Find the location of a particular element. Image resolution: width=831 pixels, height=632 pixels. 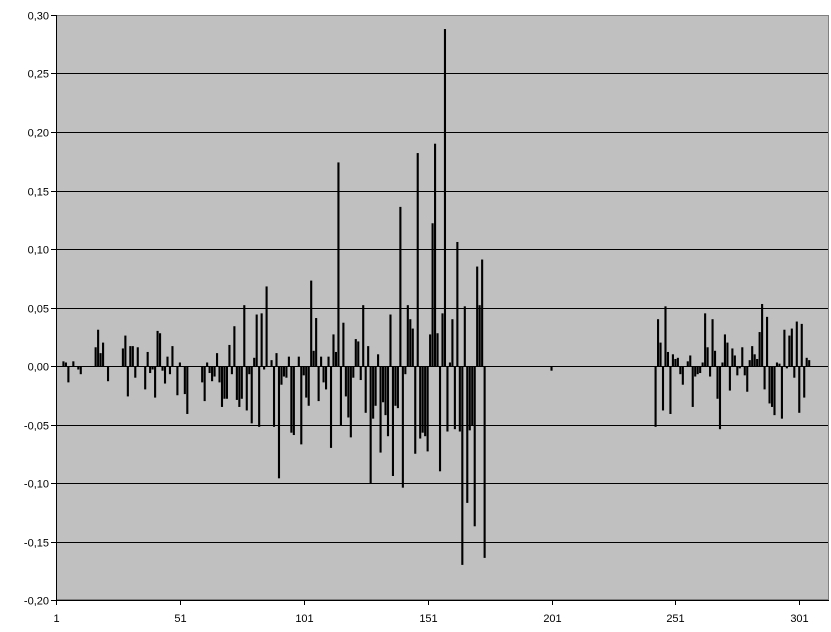

y-tick-label: -0,10 is located at coordinates (36, 485).